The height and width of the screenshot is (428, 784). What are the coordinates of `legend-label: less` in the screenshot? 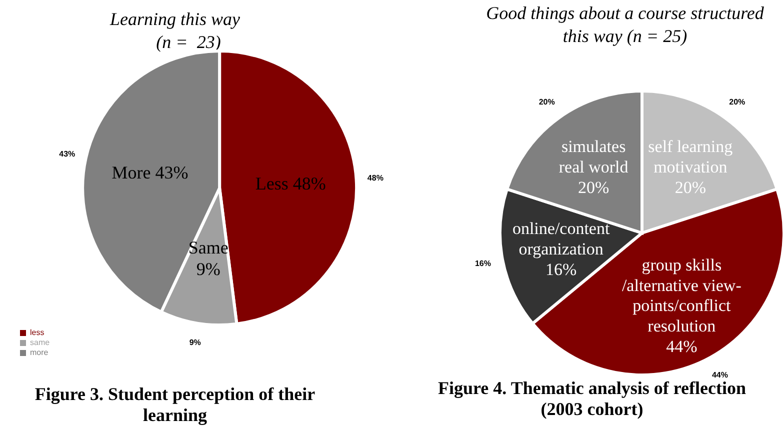 It's located at (37, 332).